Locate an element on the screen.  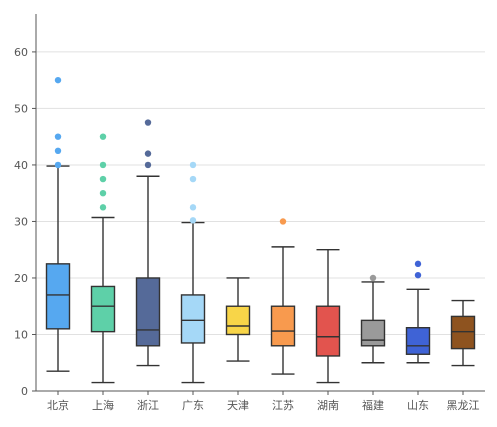
y-tick-label: 0 is located at coordinates (24, 391).